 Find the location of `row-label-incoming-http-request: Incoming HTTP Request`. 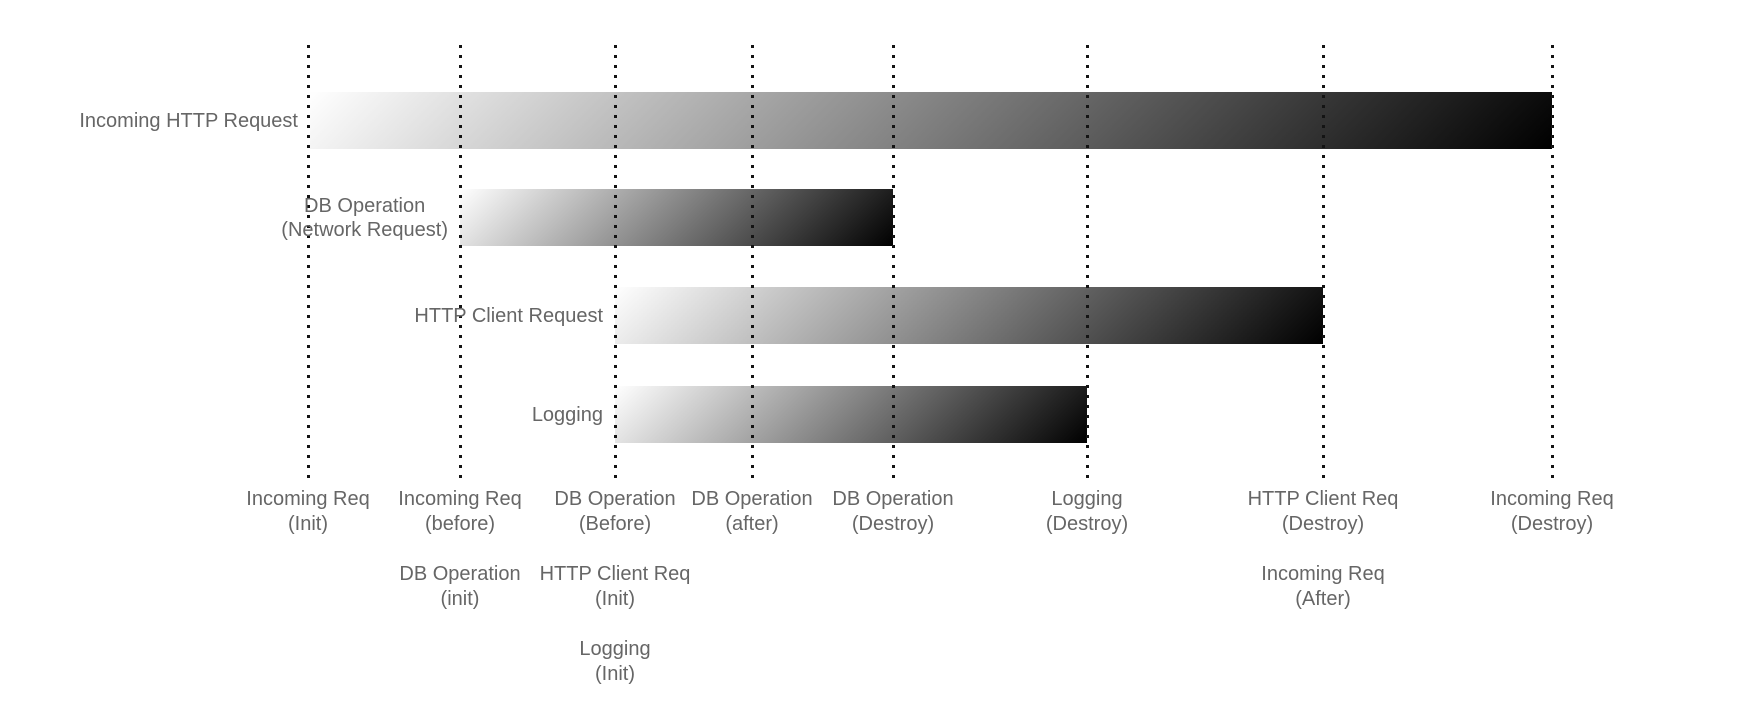

row-label-incoming-http-request: Incoming HTTP Request is located at coordinates (188, 120).